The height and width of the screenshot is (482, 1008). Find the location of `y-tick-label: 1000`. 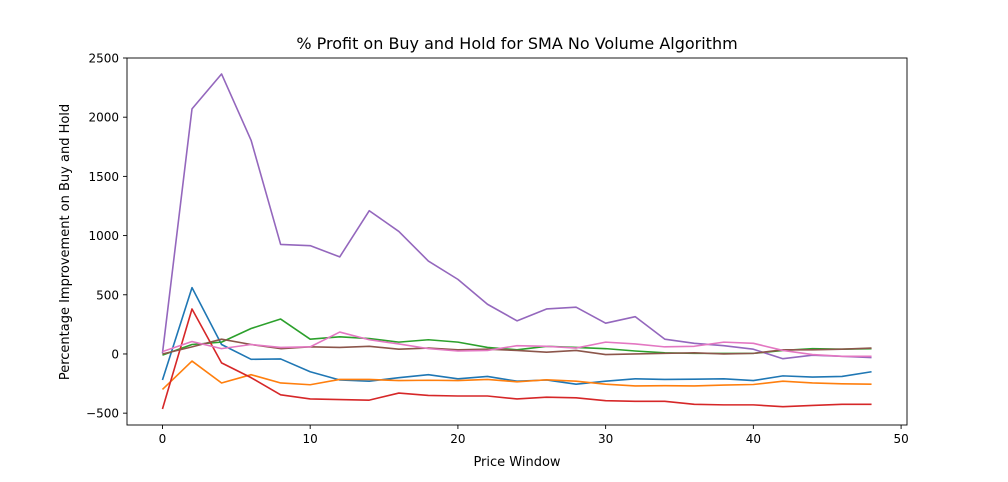

y-tick-label: 1000 is located at coordinates (103, 236).